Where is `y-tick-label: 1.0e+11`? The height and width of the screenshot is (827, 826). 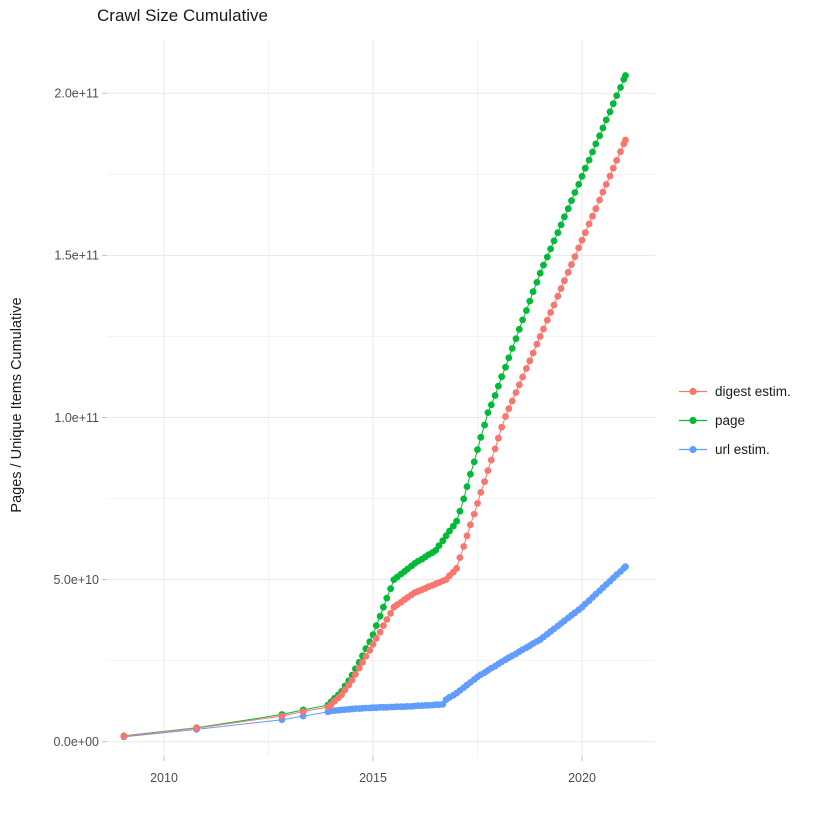
y-tick-label: 1.0e+11 is located at coordinates (76, 418).